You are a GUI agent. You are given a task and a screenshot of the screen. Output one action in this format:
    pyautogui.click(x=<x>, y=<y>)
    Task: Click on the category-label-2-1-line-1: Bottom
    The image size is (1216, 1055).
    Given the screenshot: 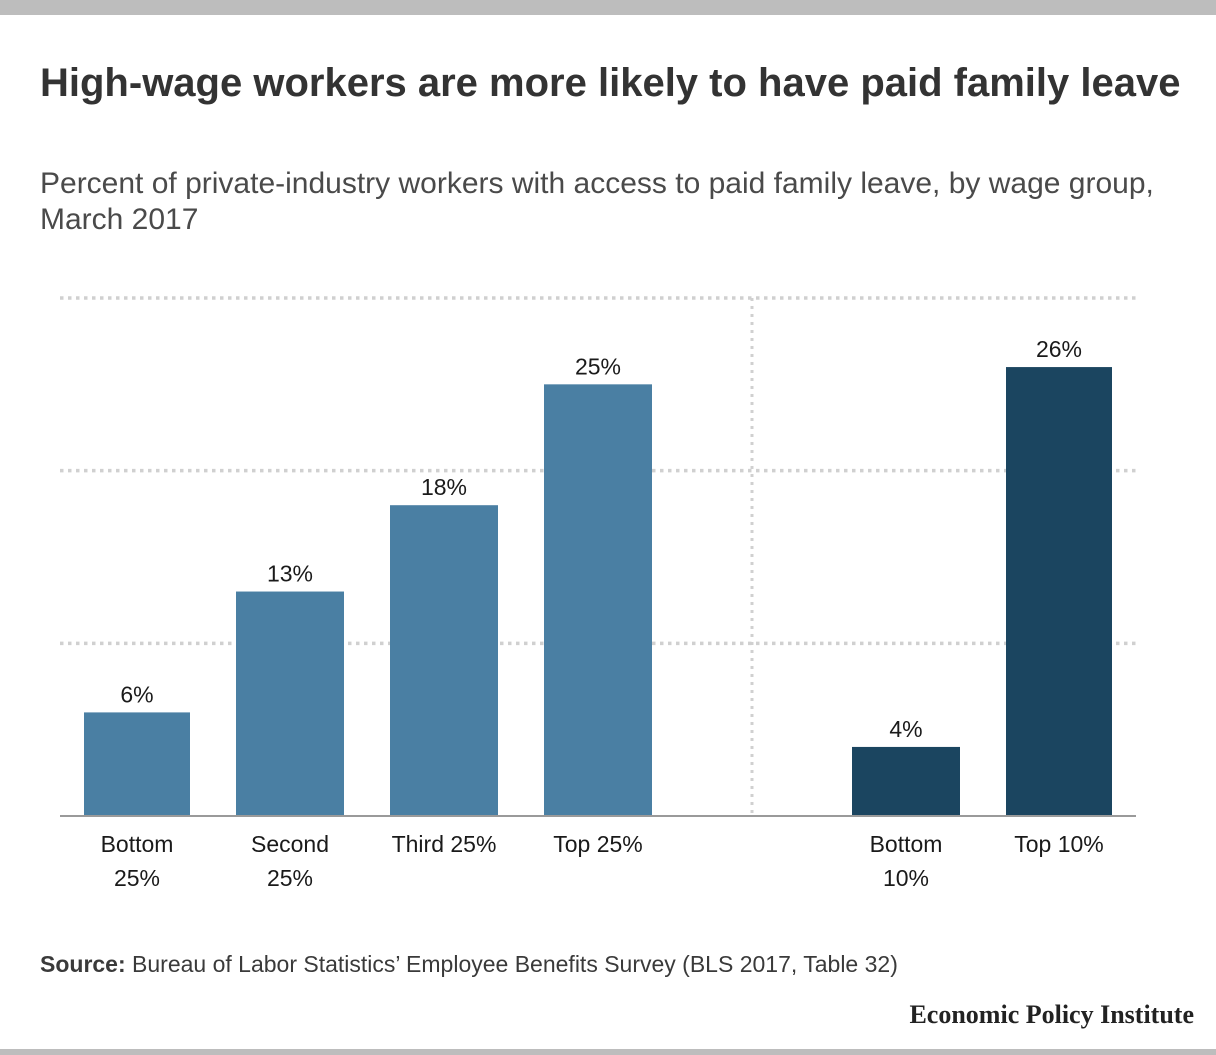 What is the action you would take?
    pyautogui.click(x=906, y=844)
    